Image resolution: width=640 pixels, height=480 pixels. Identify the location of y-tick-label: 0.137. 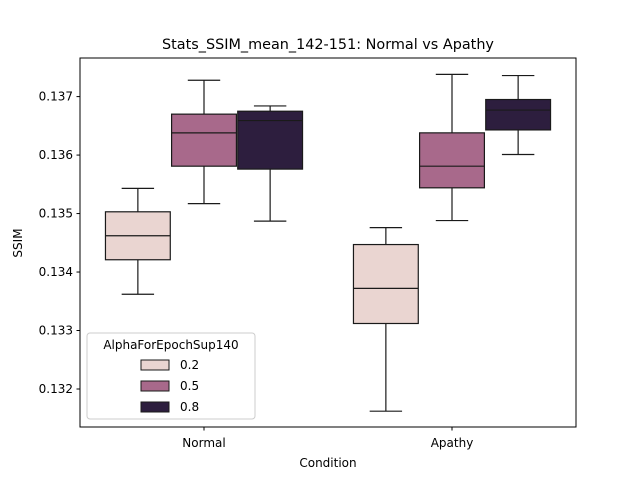
(56, 97).